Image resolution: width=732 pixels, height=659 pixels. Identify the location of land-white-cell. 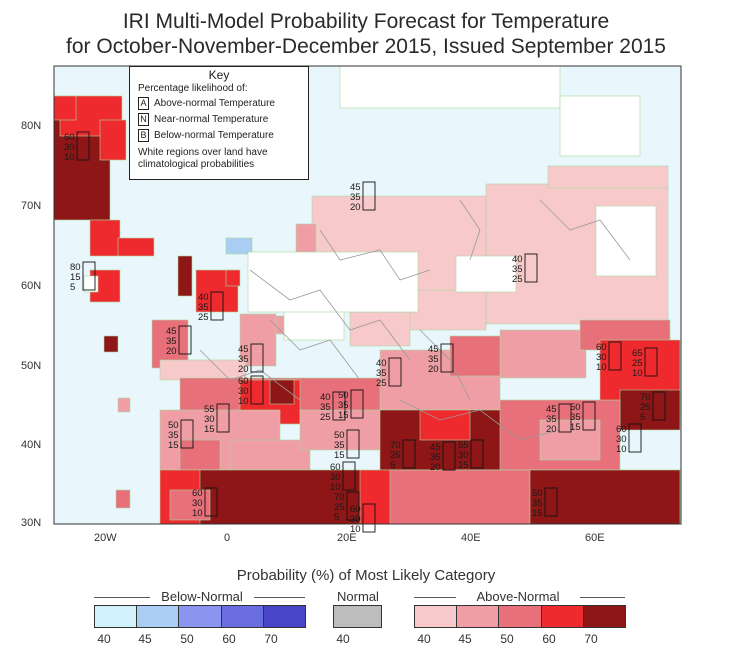
(91, 284).